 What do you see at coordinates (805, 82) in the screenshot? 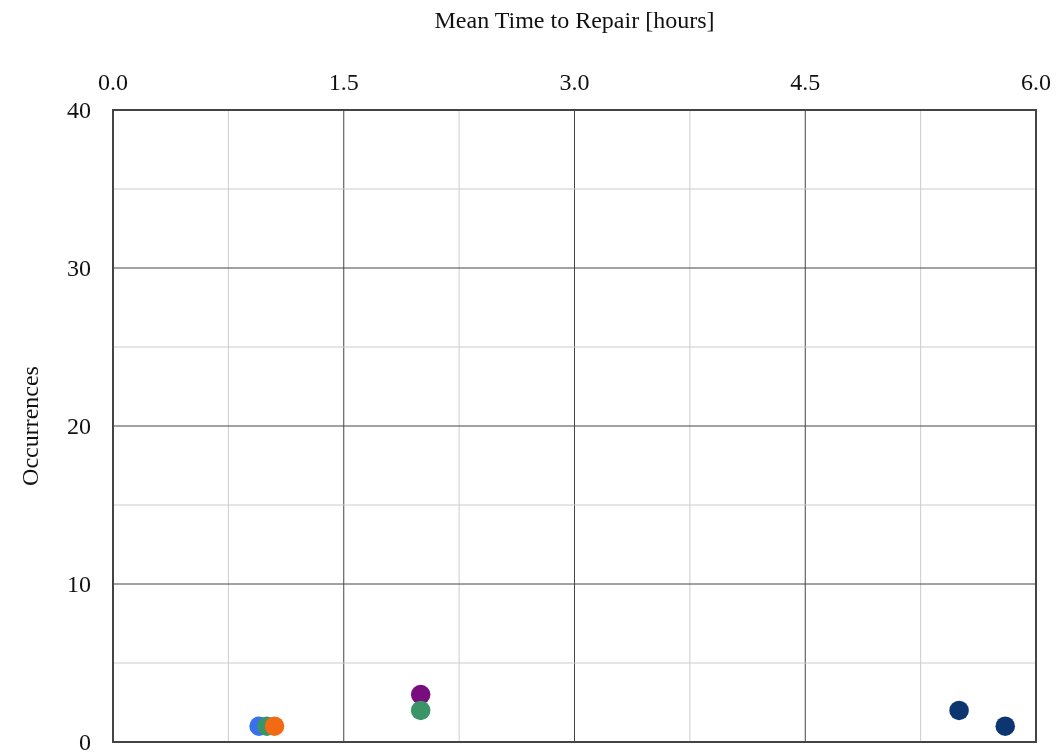
I see `x-tick-label: 4.5` at bounding box center [805, 82].